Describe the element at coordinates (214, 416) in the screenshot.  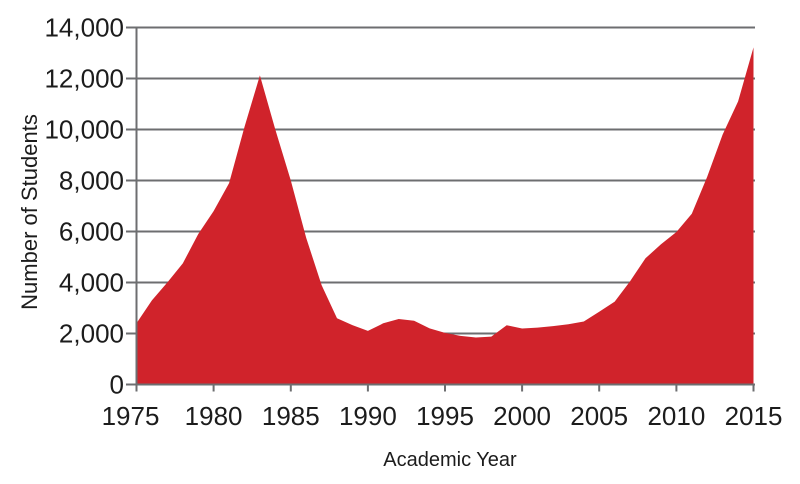
I see `svg-text: 1980` at that location.